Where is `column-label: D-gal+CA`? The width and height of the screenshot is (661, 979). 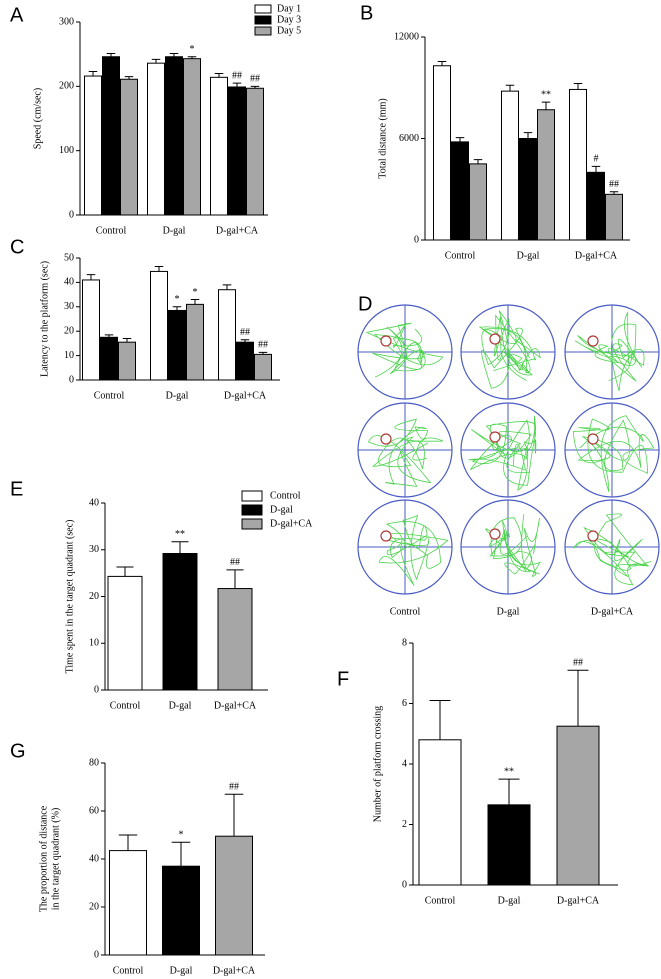 column-label: D-gal+CA is located at coordinates (612, 611).